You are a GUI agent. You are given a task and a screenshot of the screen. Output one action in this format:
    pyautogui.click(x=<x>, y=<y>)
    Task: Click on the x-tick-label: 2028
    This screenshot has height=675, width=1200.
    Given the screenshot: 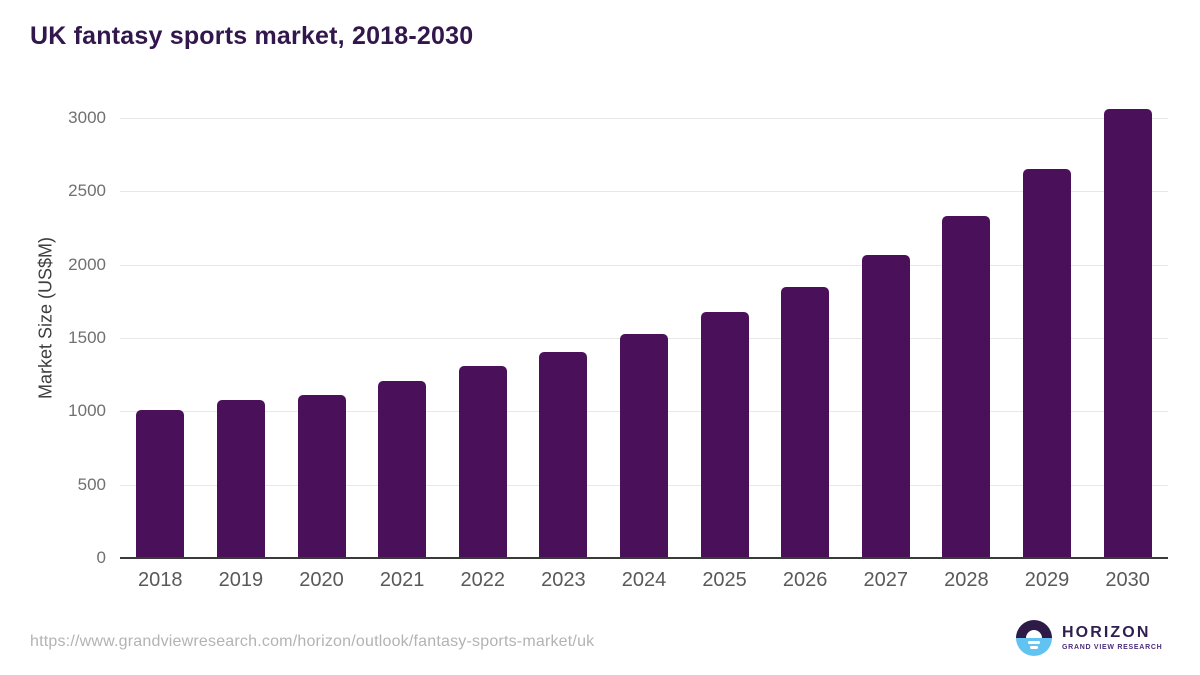 What is the action you would take?
    pyautogui.click(x=966, y=580)
    